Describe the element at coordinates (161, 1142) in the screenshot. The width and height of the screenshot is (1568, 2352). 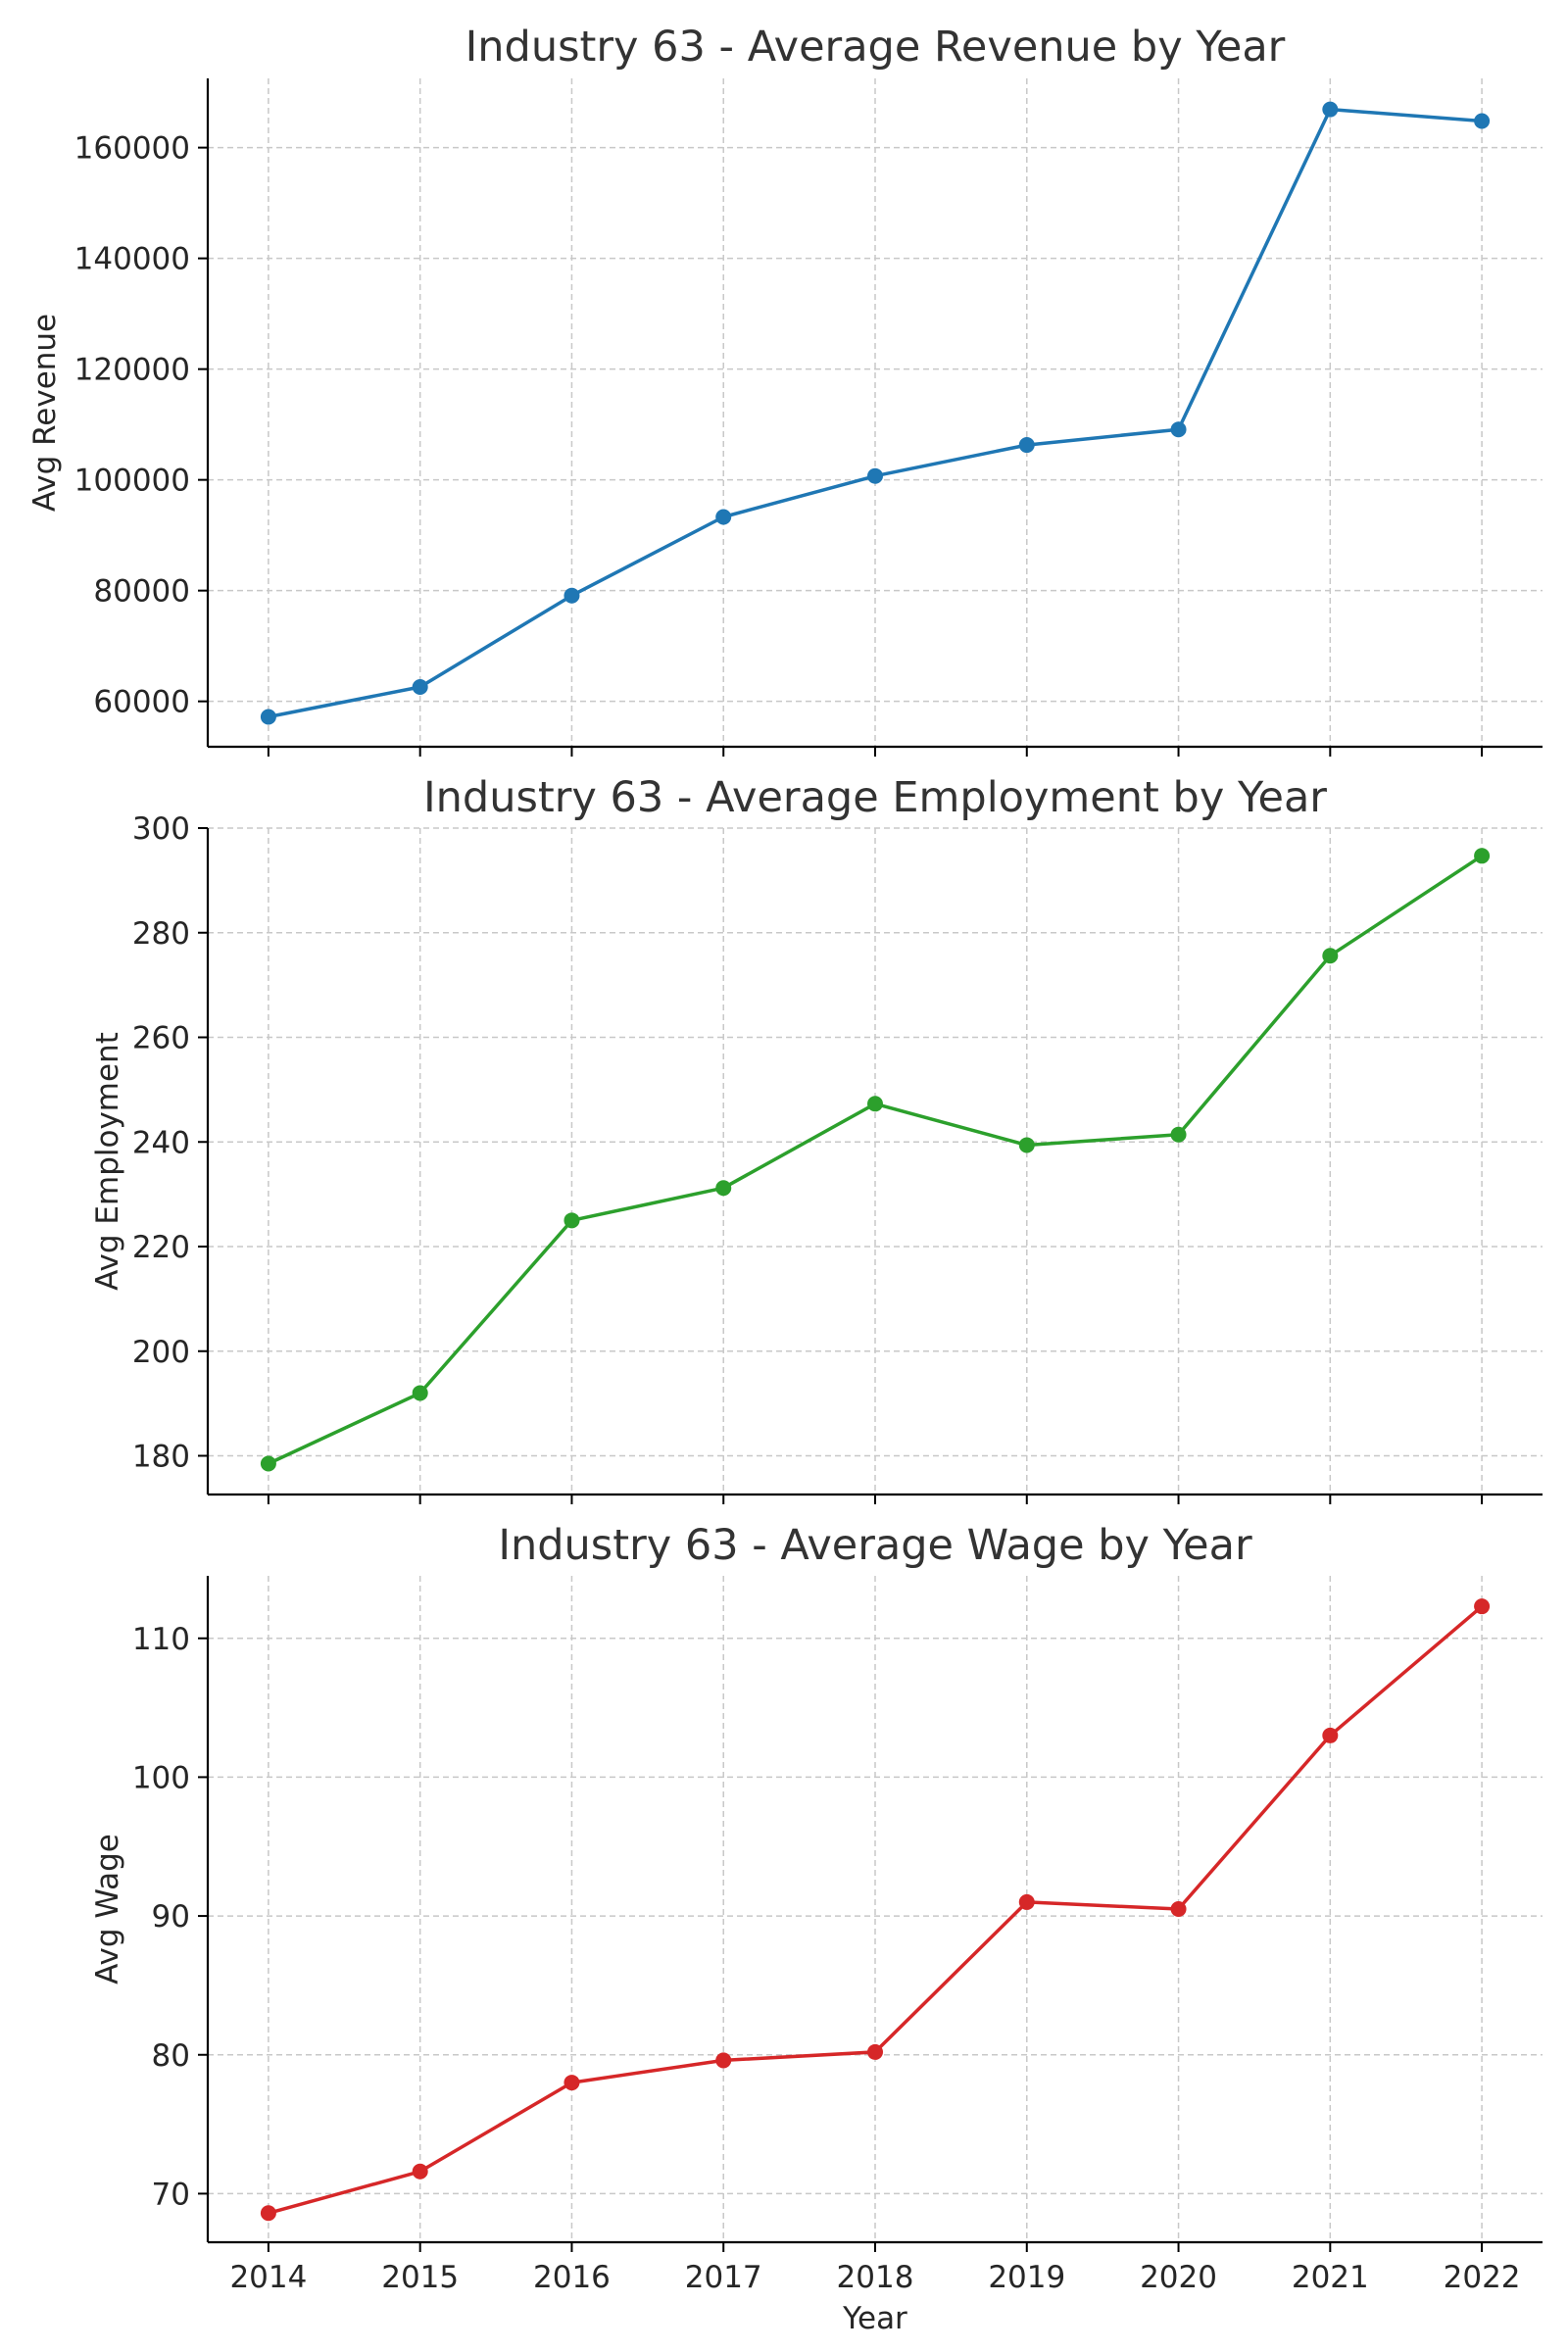
I see `y-tick-label: 240` at that location.